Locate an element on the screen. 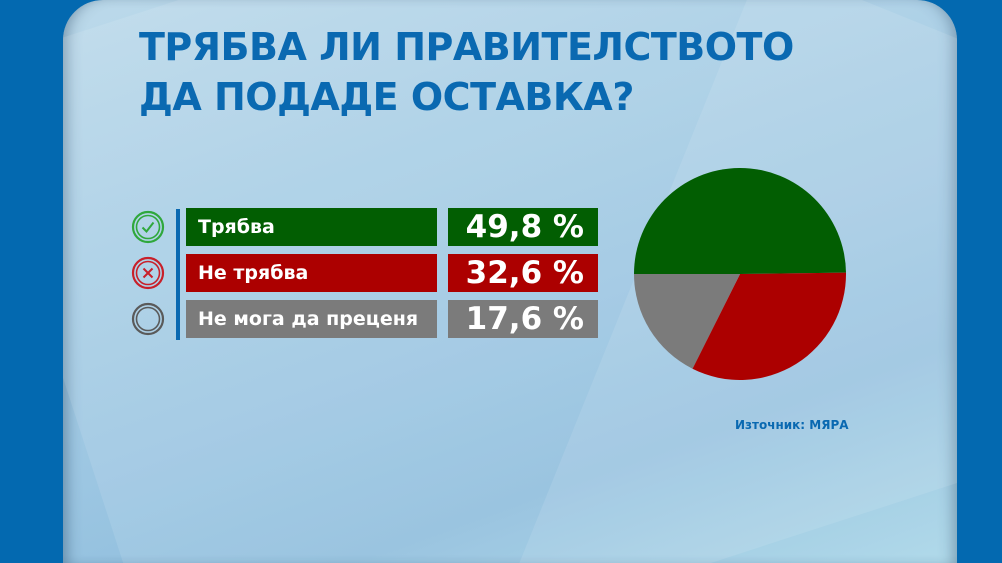  empty-circle-icon is located at coordinates (148, 319).